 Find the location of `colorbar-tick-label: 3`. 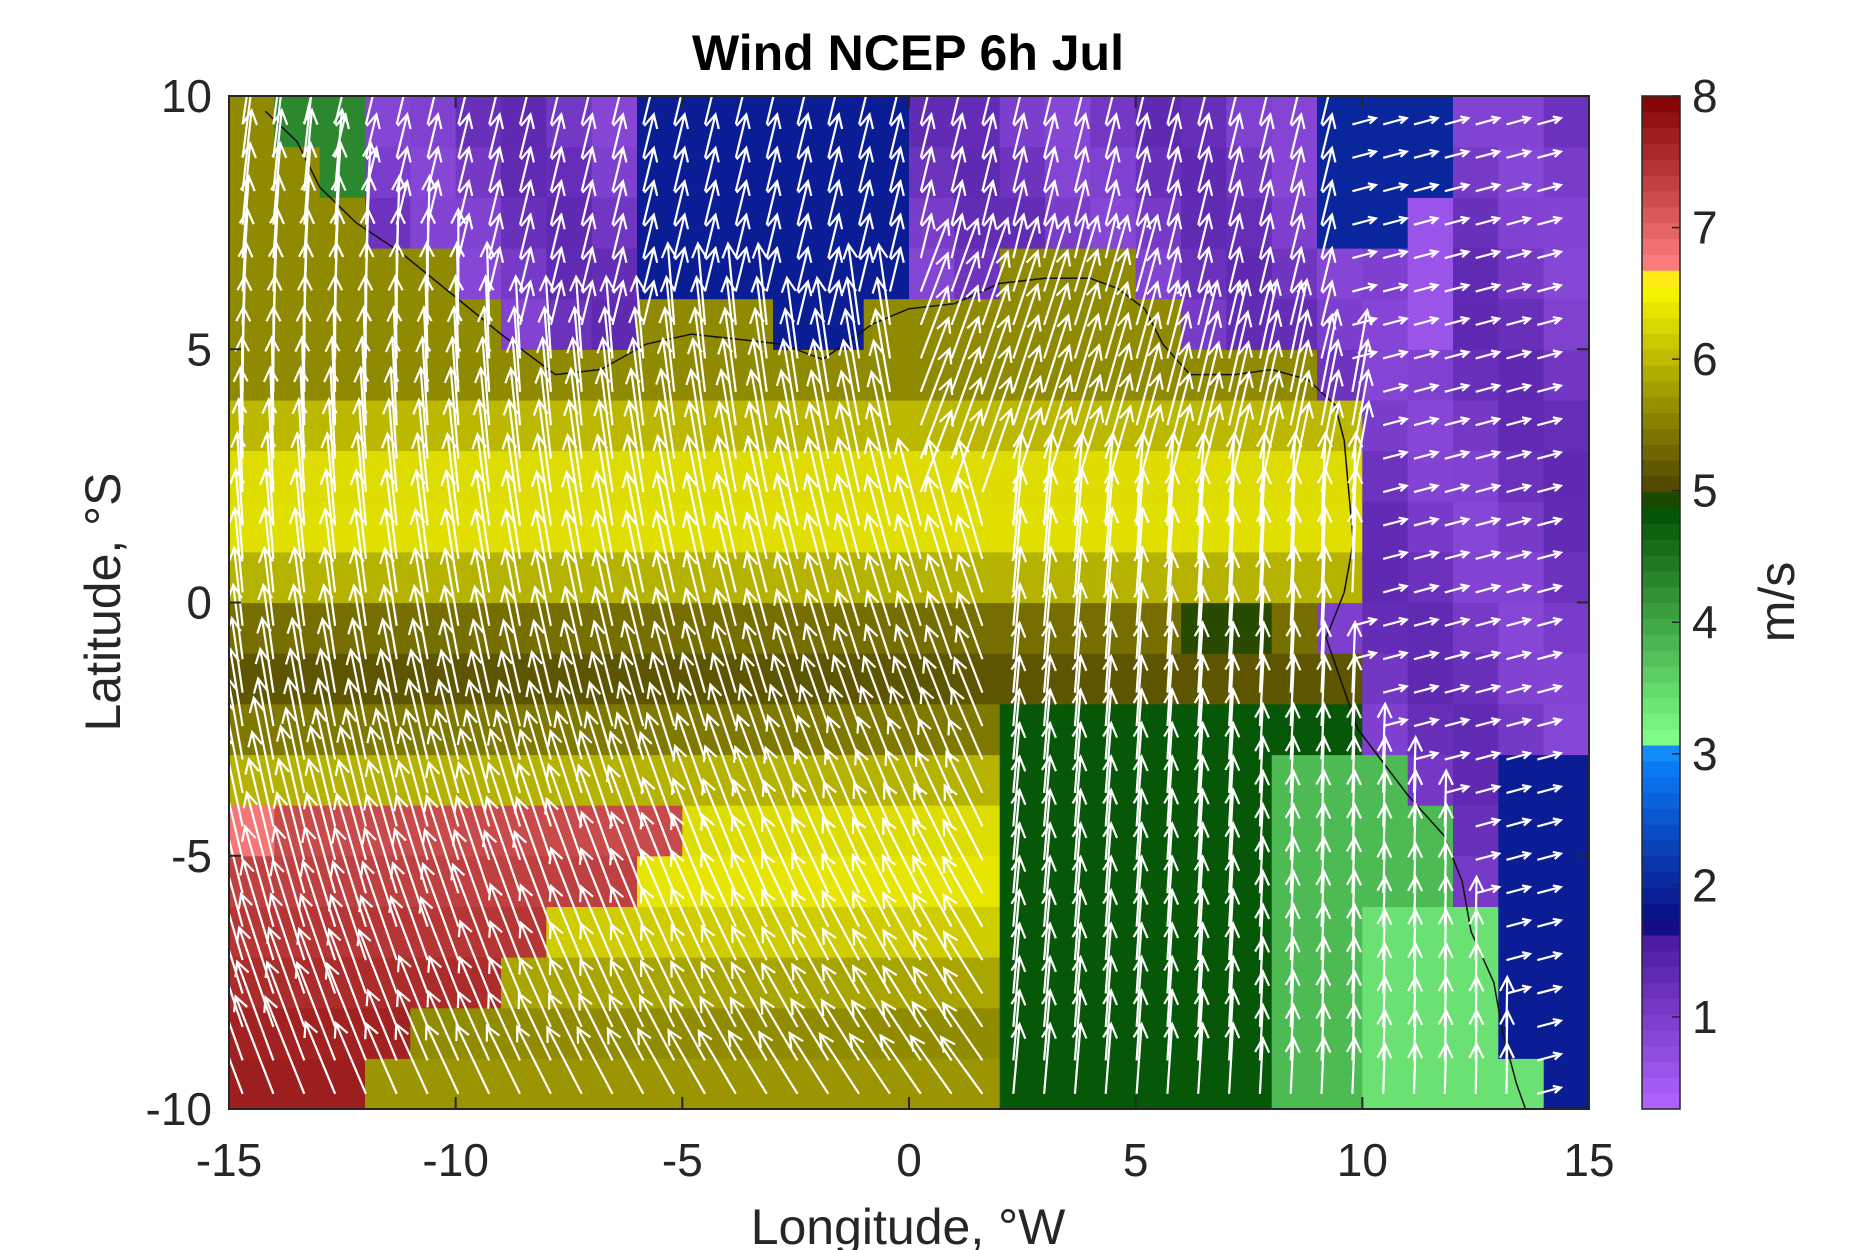

colorbar-tick-label: 3 is located at coordinates (1705, 754).